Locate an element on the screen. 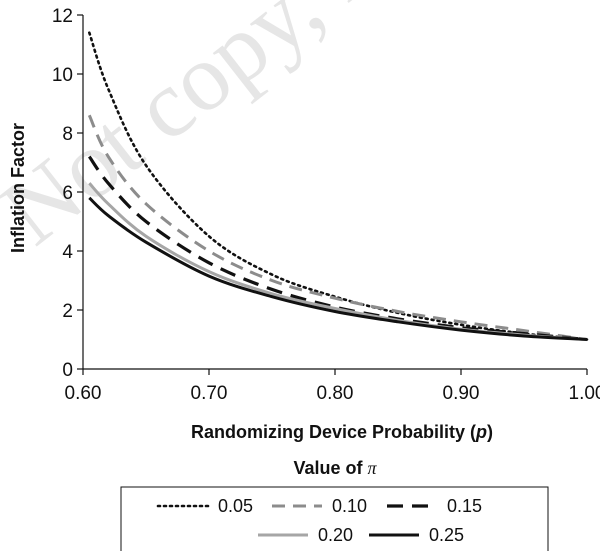 Image resolution: width=600 pixels, height=551 pixels. x-tick-label: 0.70 is located at coordinates (209, 393).